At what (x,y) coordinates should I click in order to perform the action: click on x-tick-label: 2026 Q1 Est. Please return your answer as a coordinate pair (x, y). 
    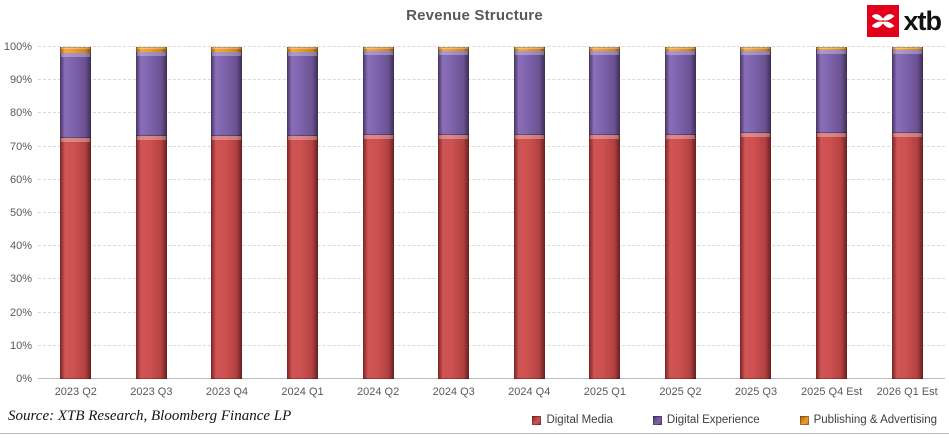
    Looking at the image, I should click on (907, 392).